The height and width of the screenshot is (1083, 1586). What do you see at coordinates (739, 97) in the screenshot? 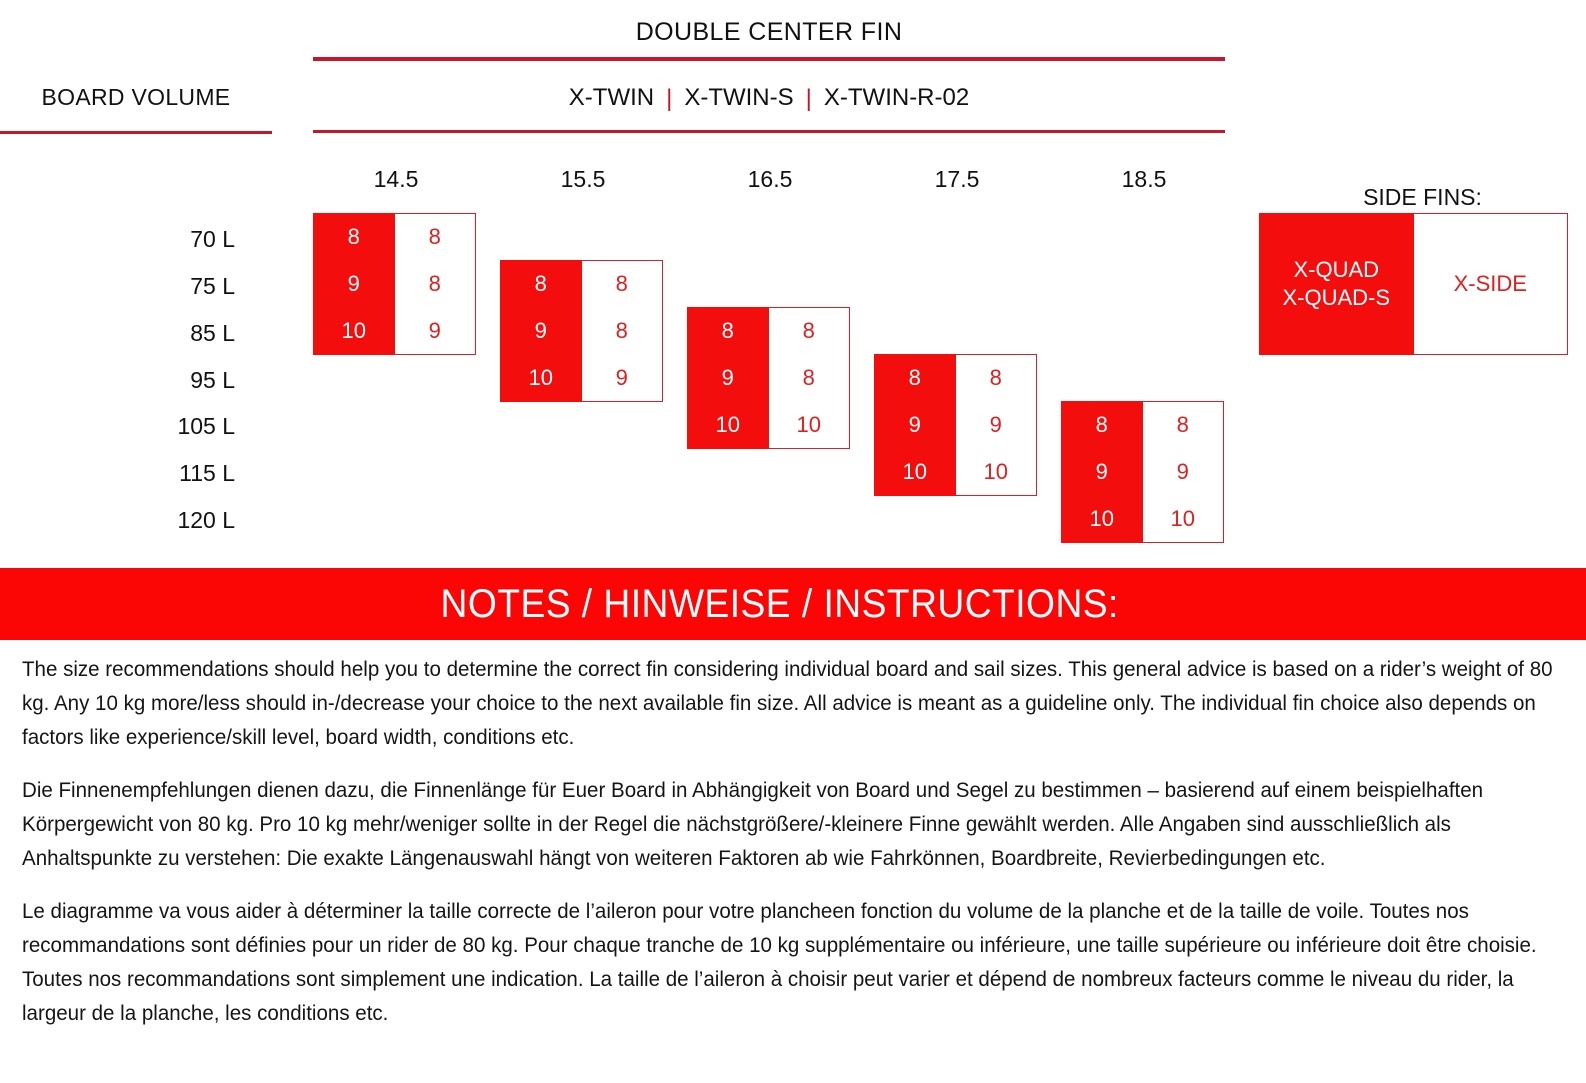
I see `fin-model-x-twin-s: X-TWIN-S` at bounding box center [739, 97].